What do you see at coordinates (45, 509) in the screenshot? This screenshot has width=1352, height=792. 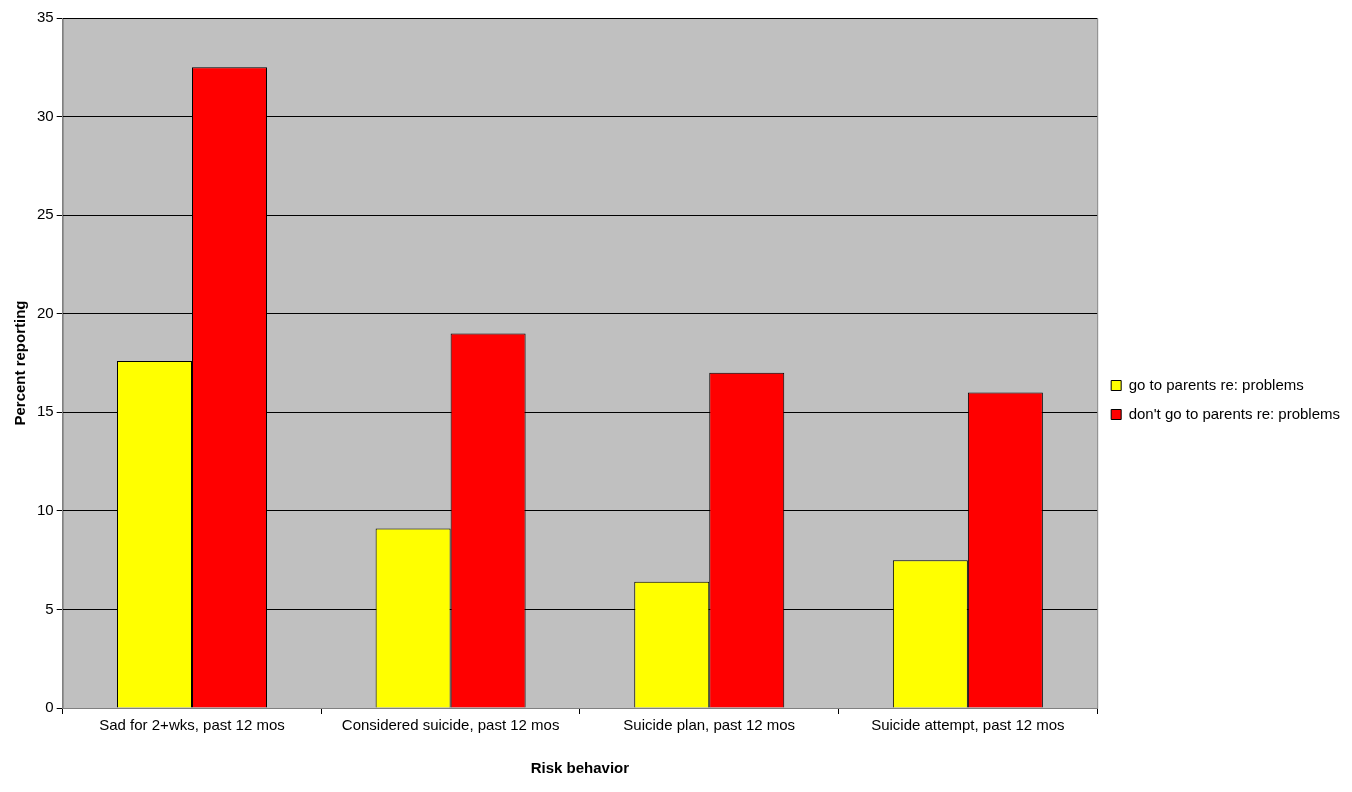 I see `y-tick-label: 10` at bounding box center [45, 509].